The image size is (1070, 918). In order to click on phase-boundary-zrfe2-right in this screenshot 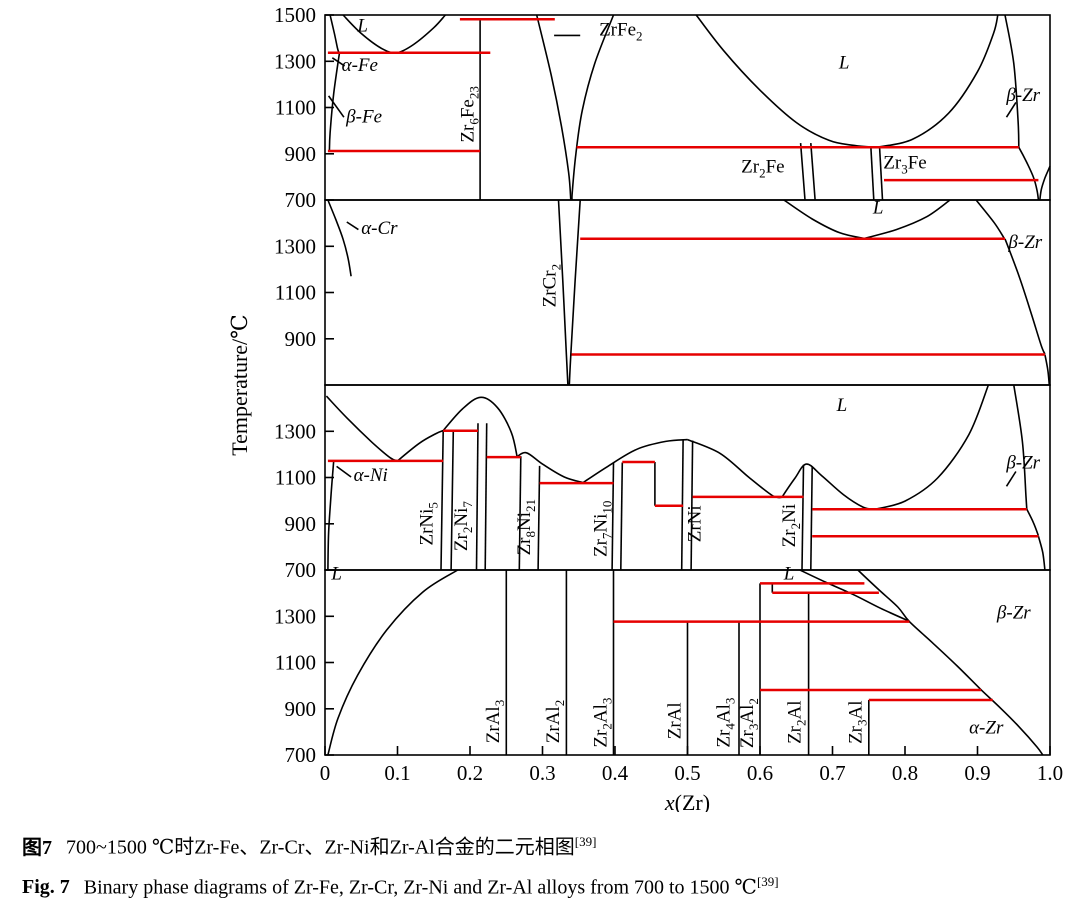, I will do `click(593, 107)`.